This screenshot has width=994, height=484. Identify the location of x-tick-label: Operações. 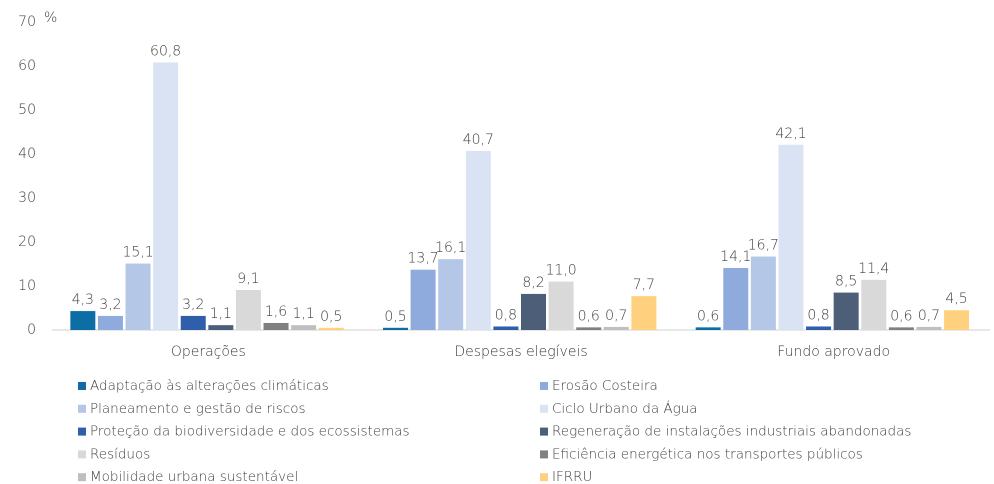
(208, 352).